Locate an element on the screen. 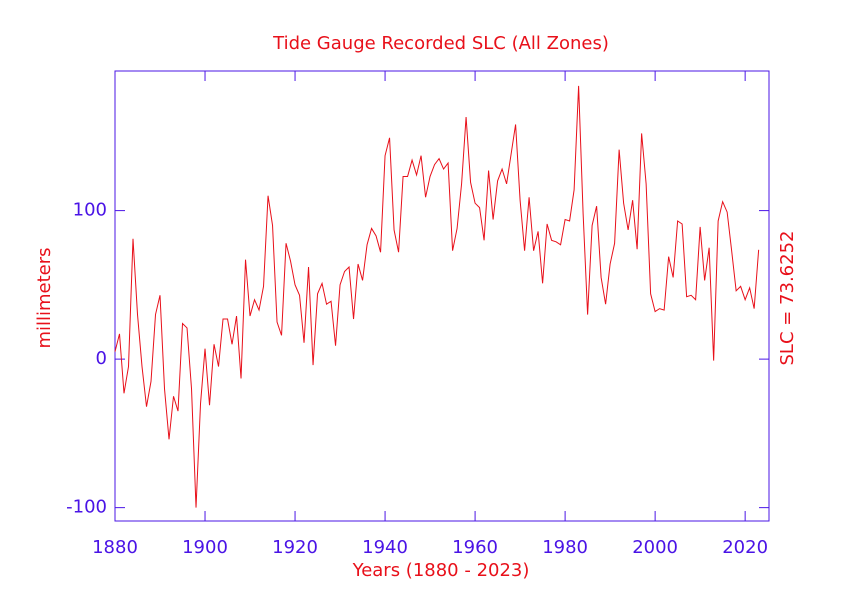 Image resolution: width=842 pixels, height=595 pixels. x-tick-label: 1880 is located at coordinates (115, 547).